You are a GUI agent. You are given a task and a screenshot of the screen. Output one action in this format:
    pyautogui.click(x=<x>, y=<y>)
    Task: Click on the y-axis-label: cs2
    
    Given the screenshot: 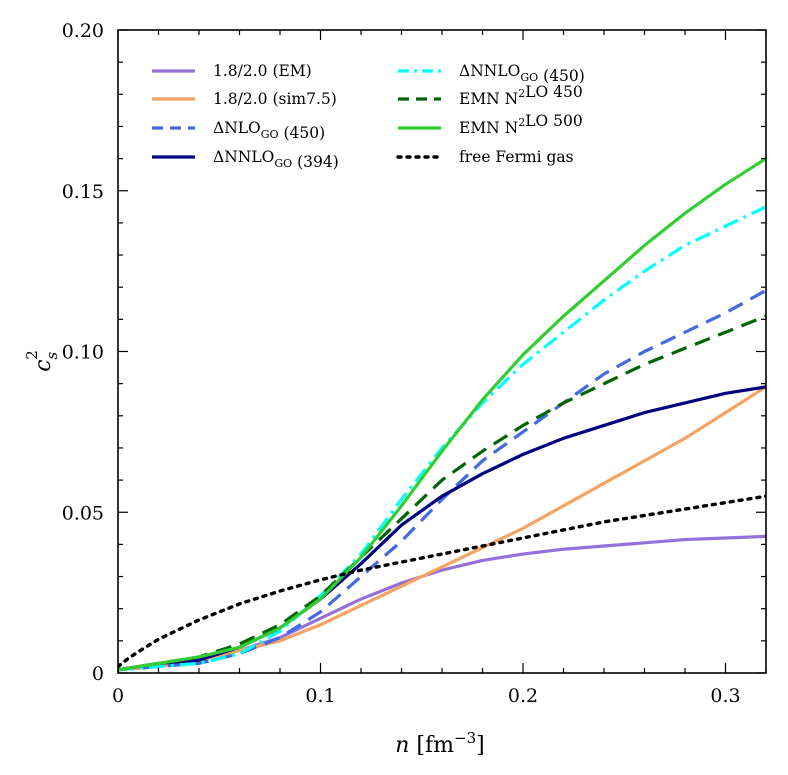 What is the action you would take?
    pyautogui.click(x=42, y=361)
    